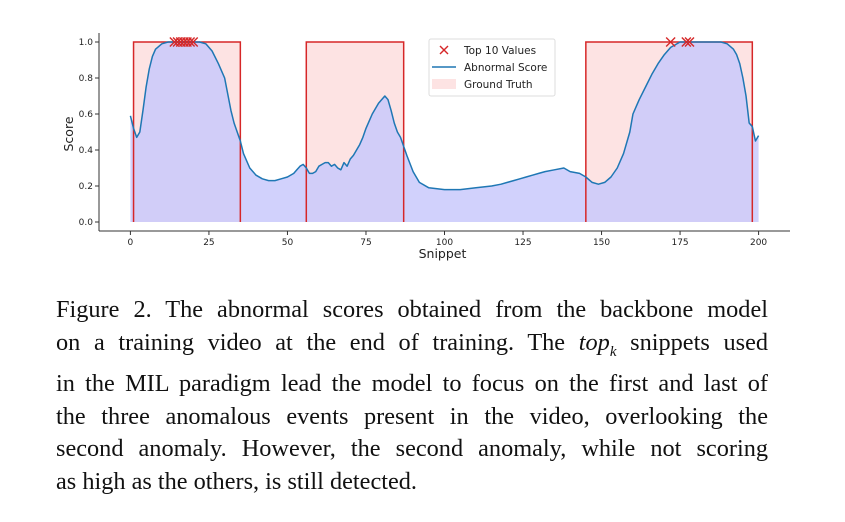  What do you see at coordinates (613, 351) in the screenshot?
I see `caption-math-subscript: k` at bounding box center [613, 351].